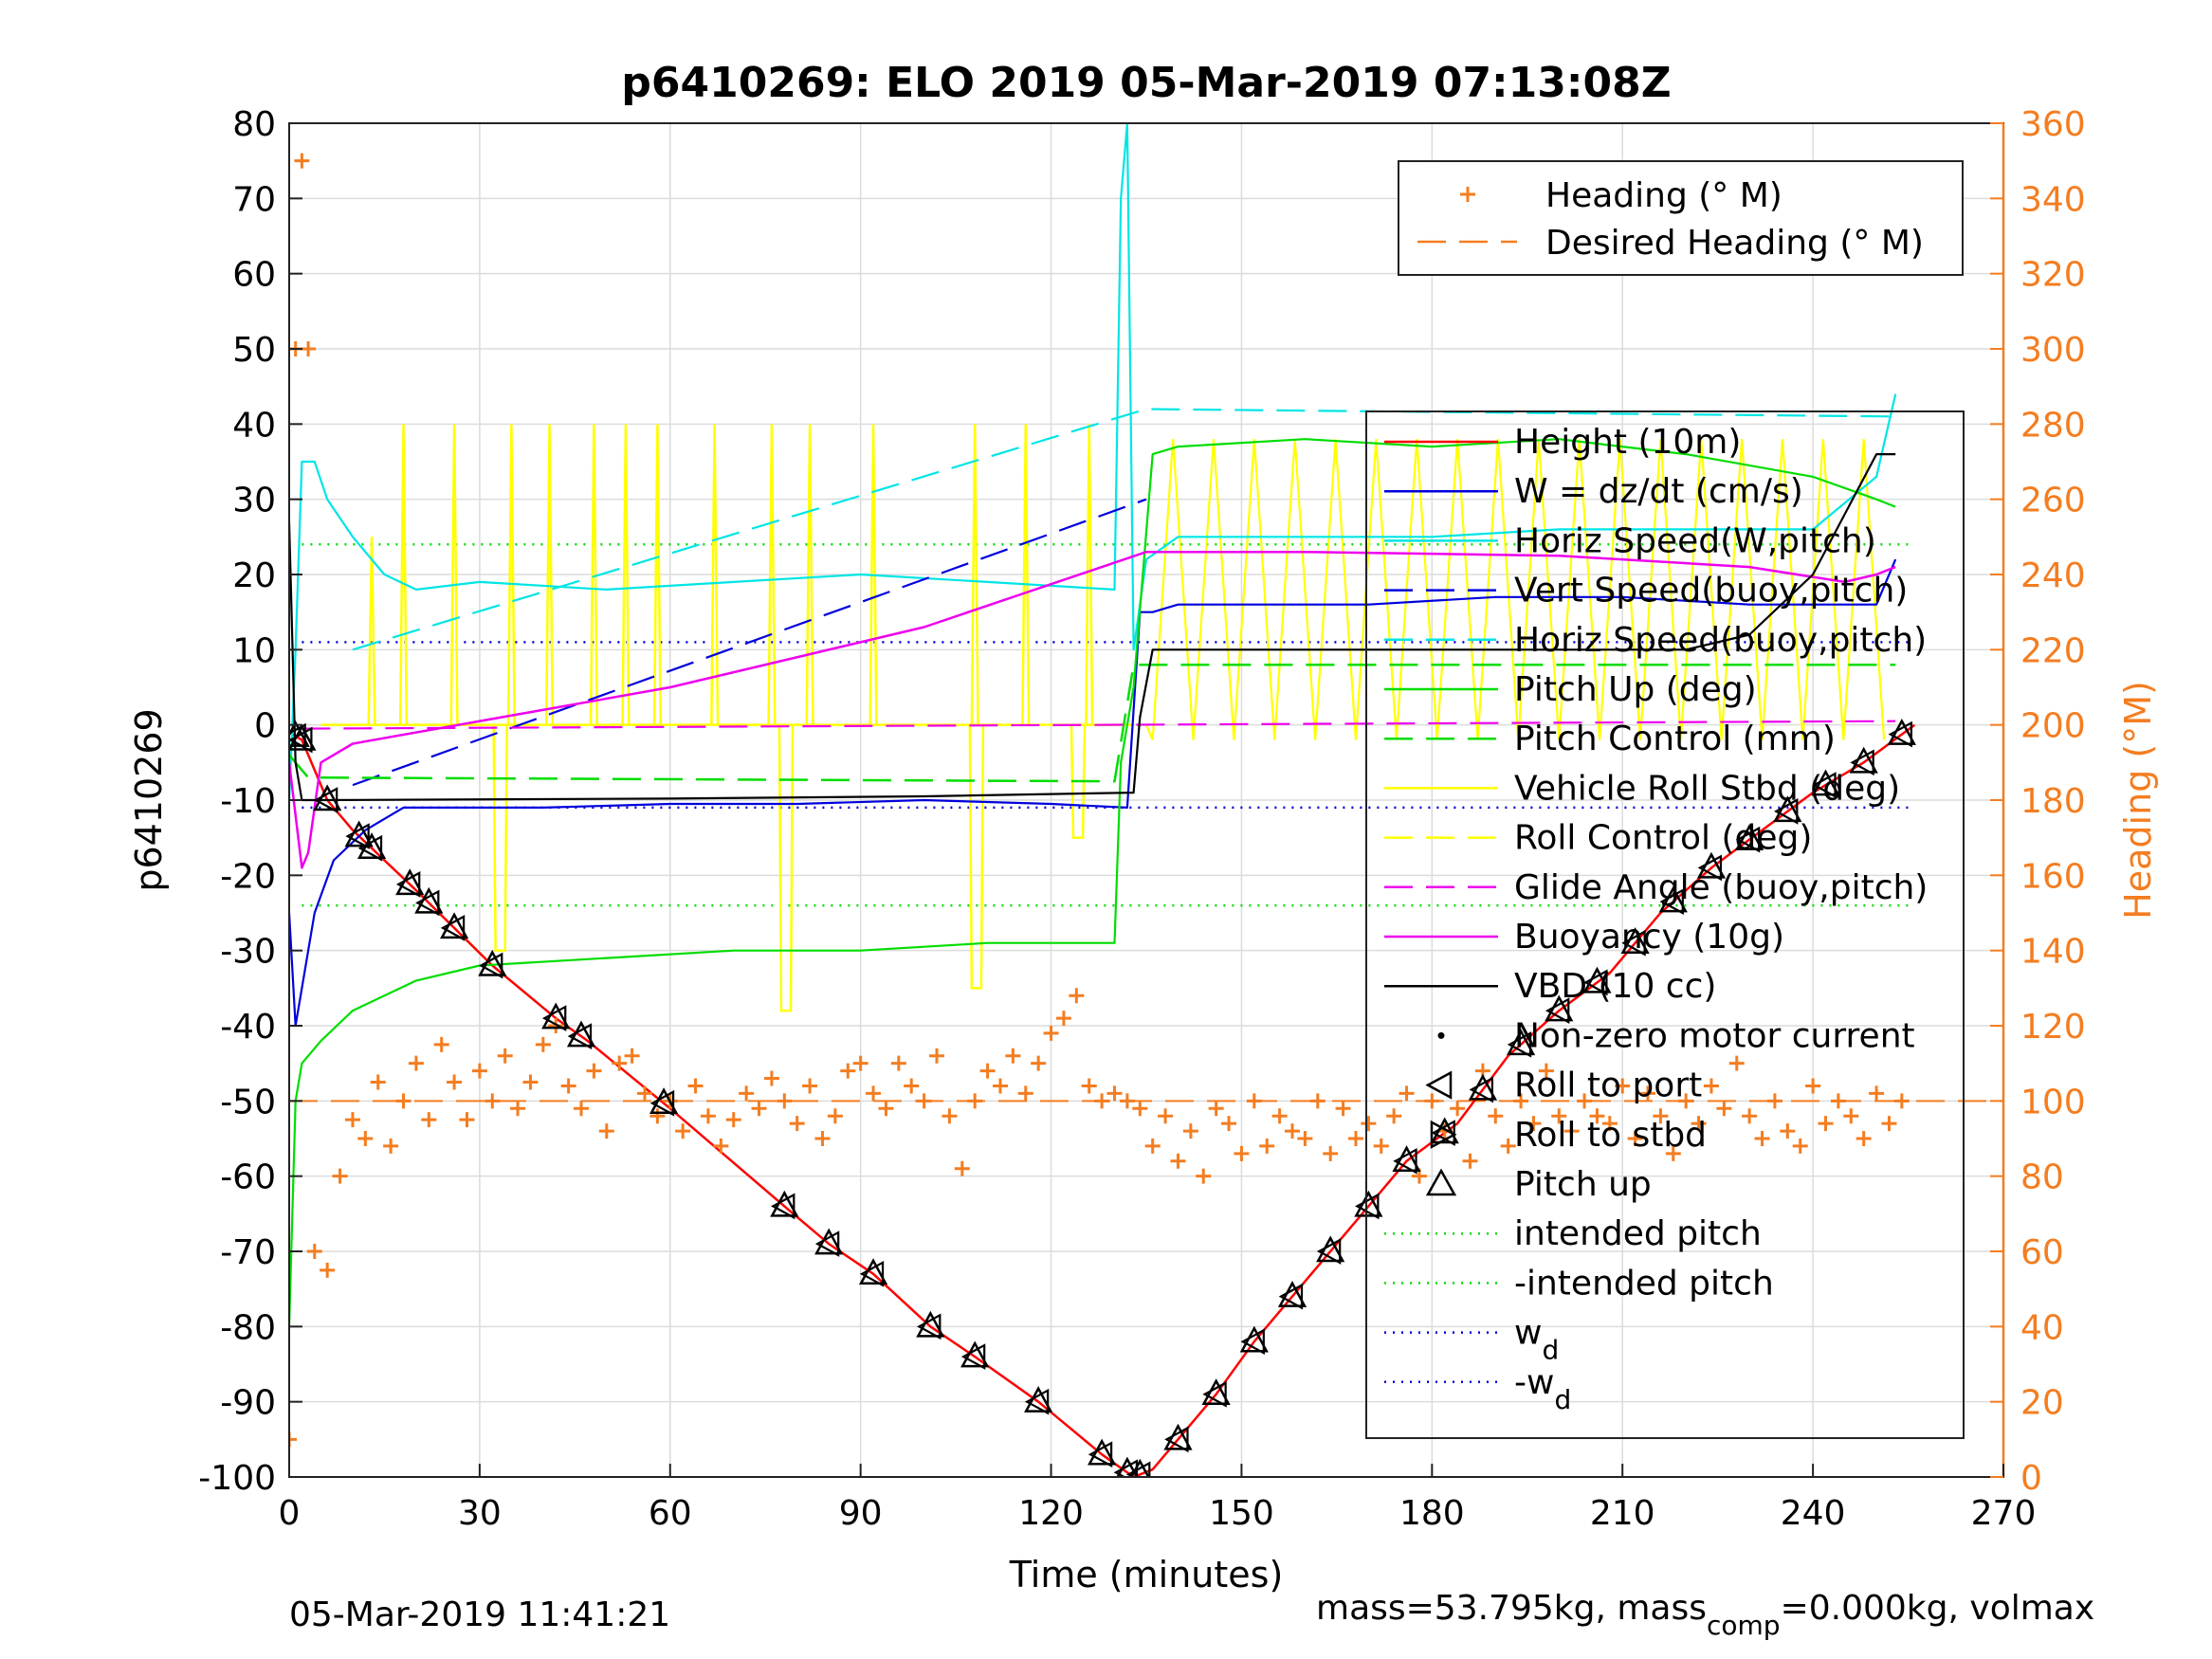  What do you see at coordinates (254, 575) in the screenshot?
I see `y-tick-label: 20` at bounding box center [254, 575].